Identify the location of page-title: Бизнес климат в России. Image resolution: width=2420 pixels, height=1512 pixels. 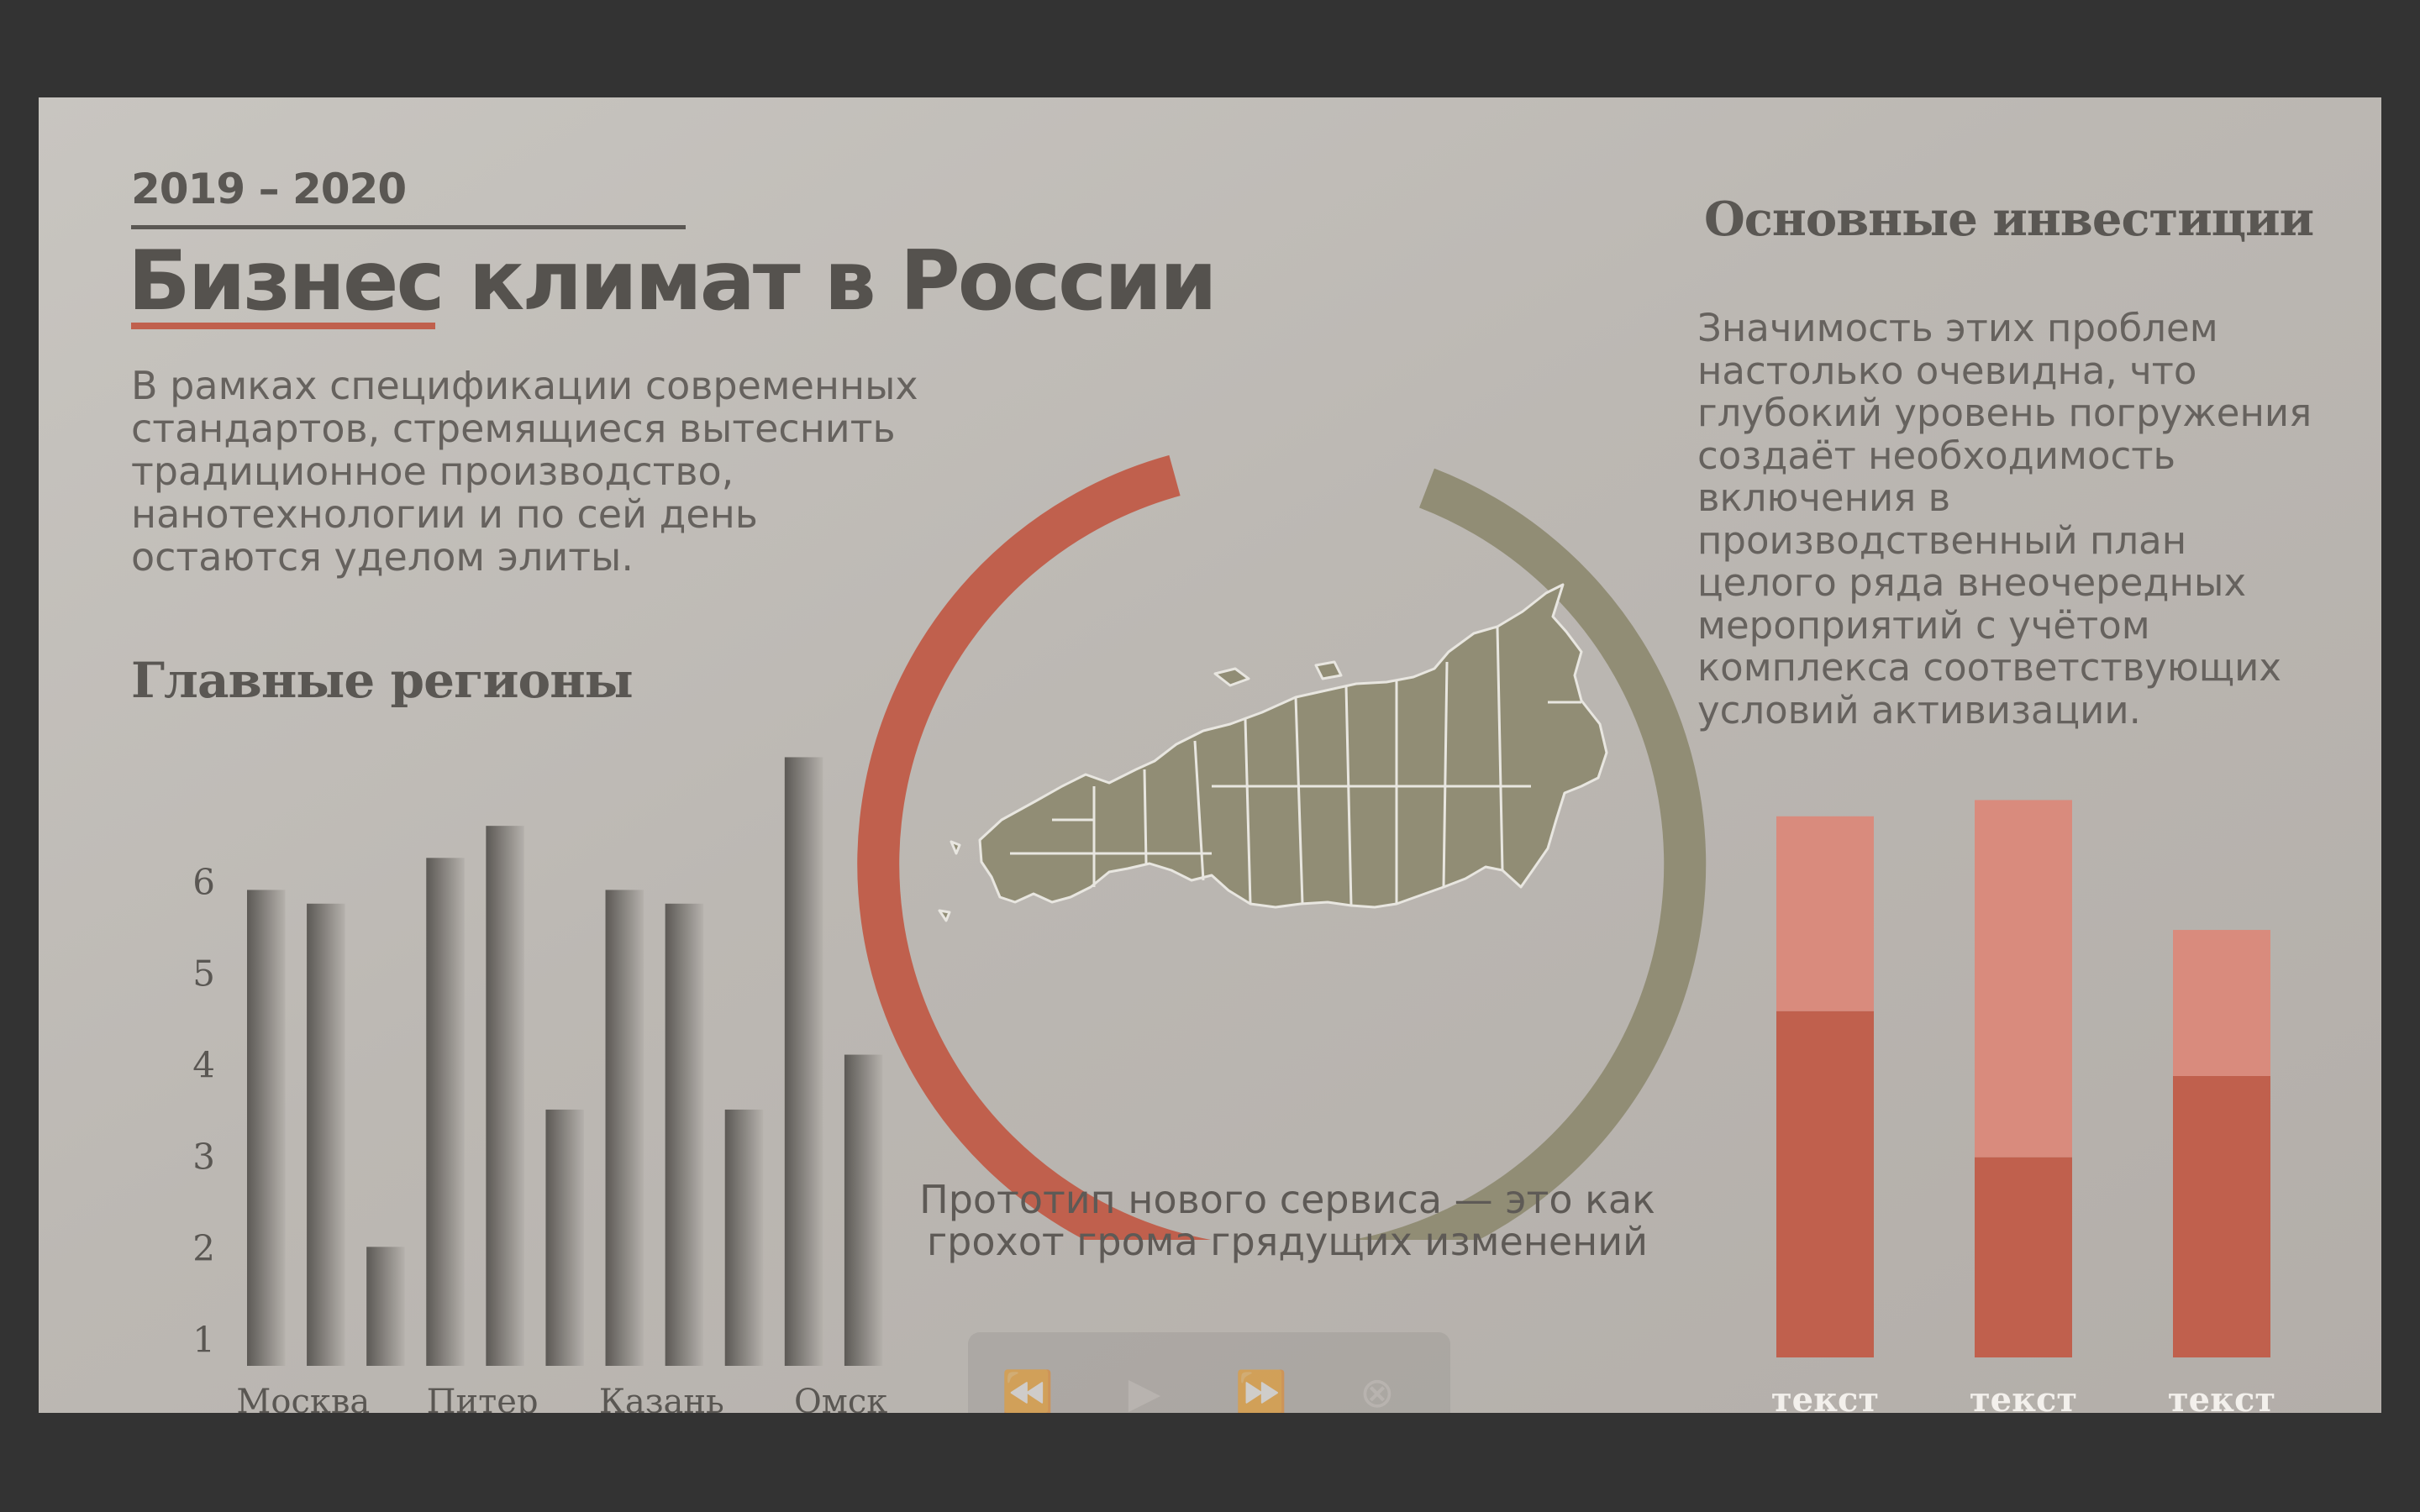
(673, 281).